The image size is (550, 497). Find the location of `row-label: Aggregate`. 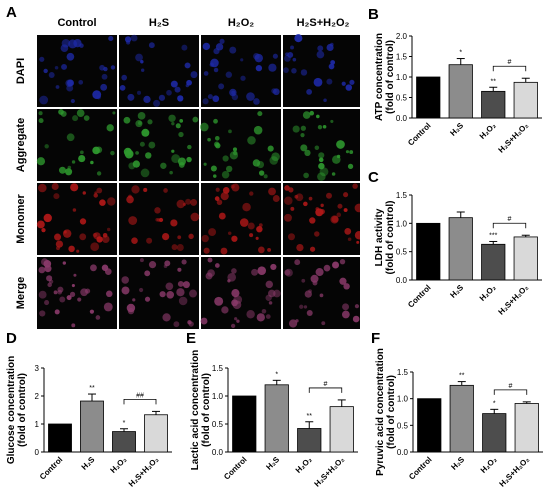

row-label: Aggregate is located at coordinates (21, 145).